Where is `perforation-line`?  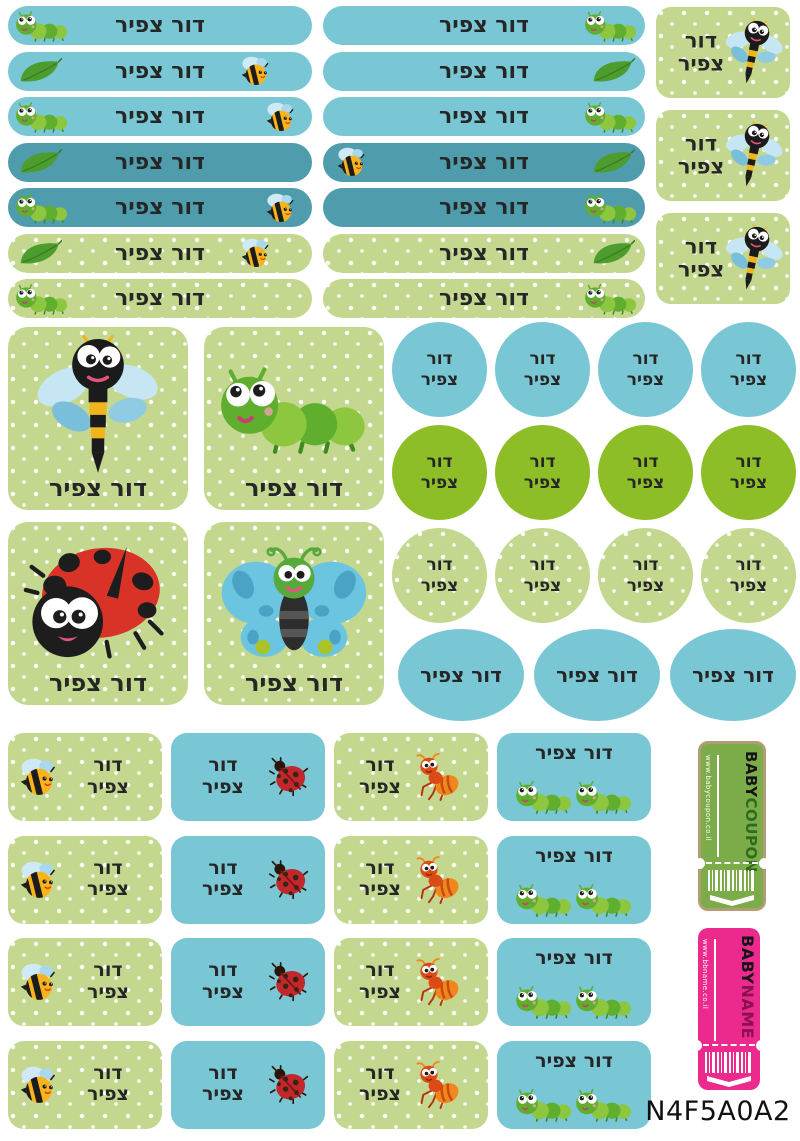 perforation-line is located at coordinates (732, 863).